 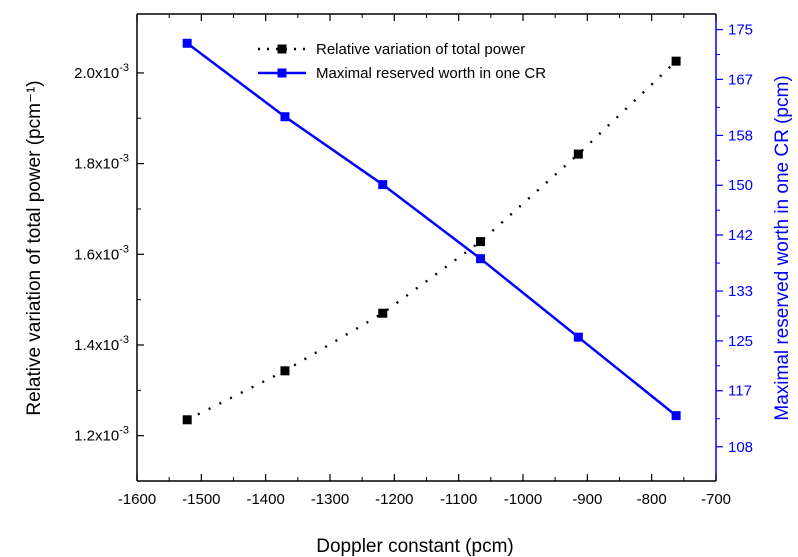 What do you see at coordinates (740, 391) in the screenshot?
I see `y-right-tick-label: 117` at bounding box center [740, 391].